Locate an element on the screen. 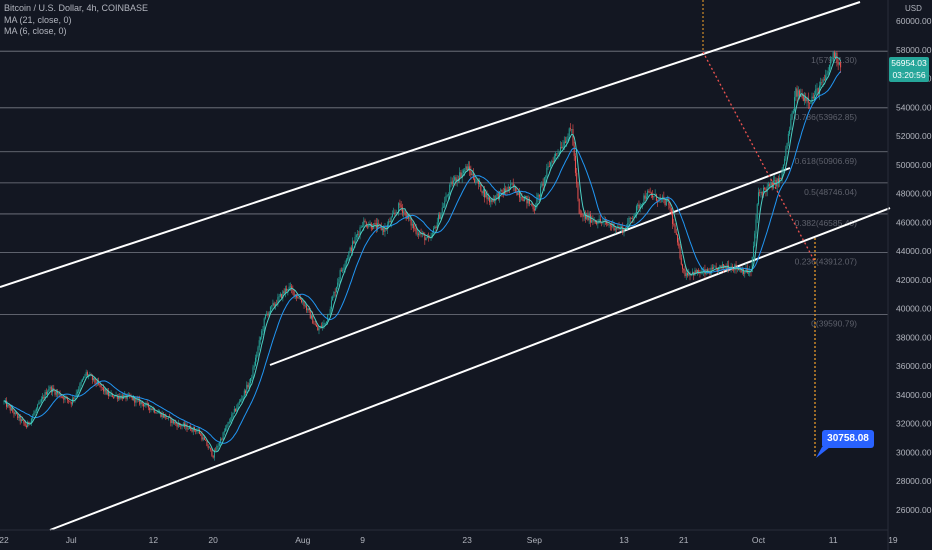  projection-red-path is located at coordinates (759, 157).